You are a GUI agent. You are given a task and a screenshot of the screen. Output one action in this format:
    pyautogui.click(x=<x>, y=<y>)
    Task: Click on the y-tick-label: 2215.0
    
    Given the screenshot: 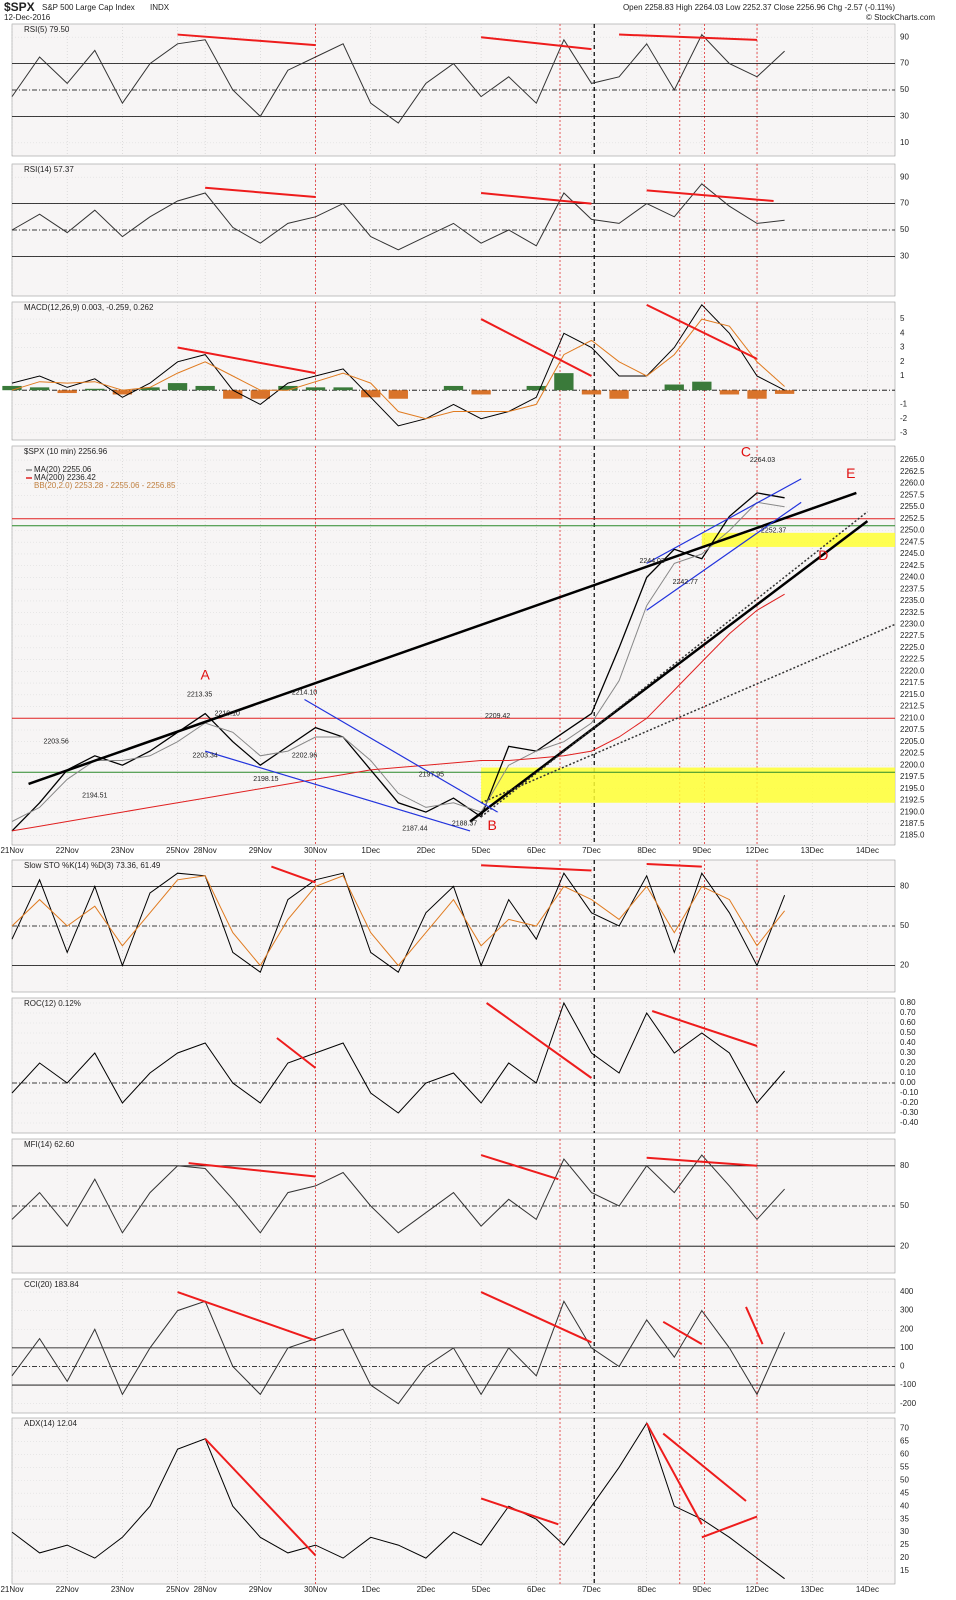 What is the action you would take?
    pyautogui.click(x=912, y=694)
    